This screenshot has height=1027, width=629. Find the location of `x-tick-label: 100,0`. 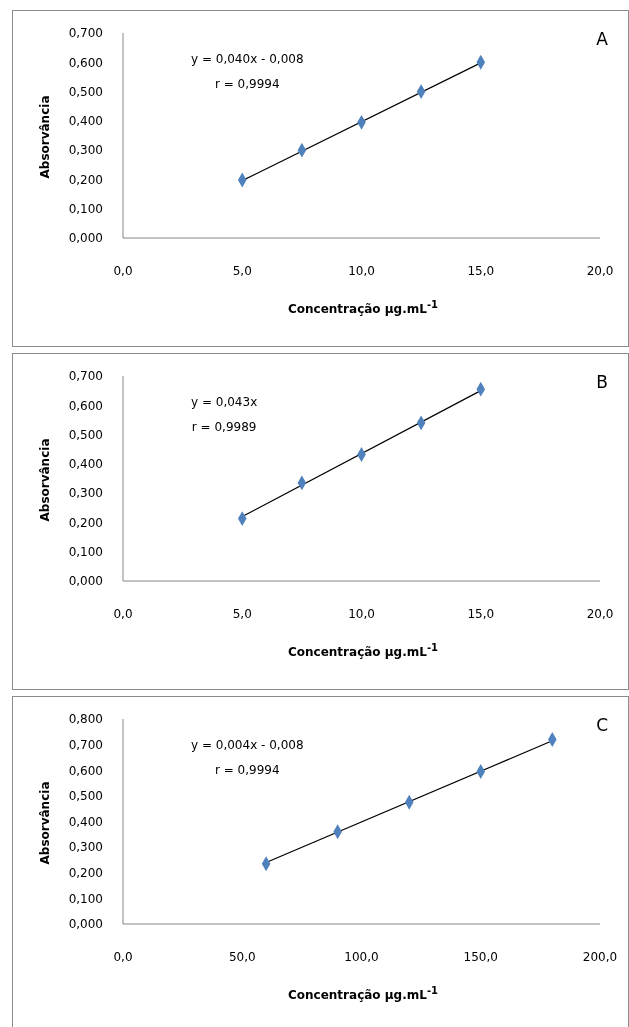

x-tick-label: 100,0 is located at coordinates (361, 956).